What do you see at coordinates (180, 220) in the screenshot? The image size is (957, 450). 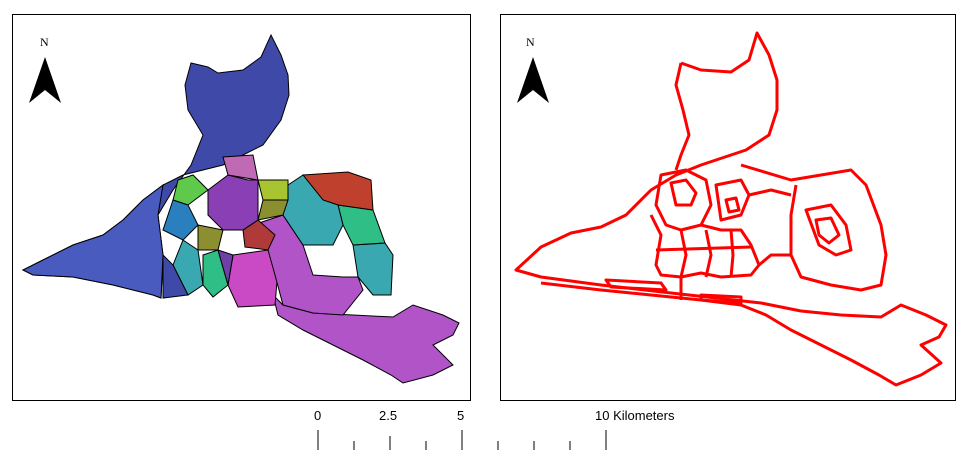 I see `district-core-blue` at bounding box center [180, 220].